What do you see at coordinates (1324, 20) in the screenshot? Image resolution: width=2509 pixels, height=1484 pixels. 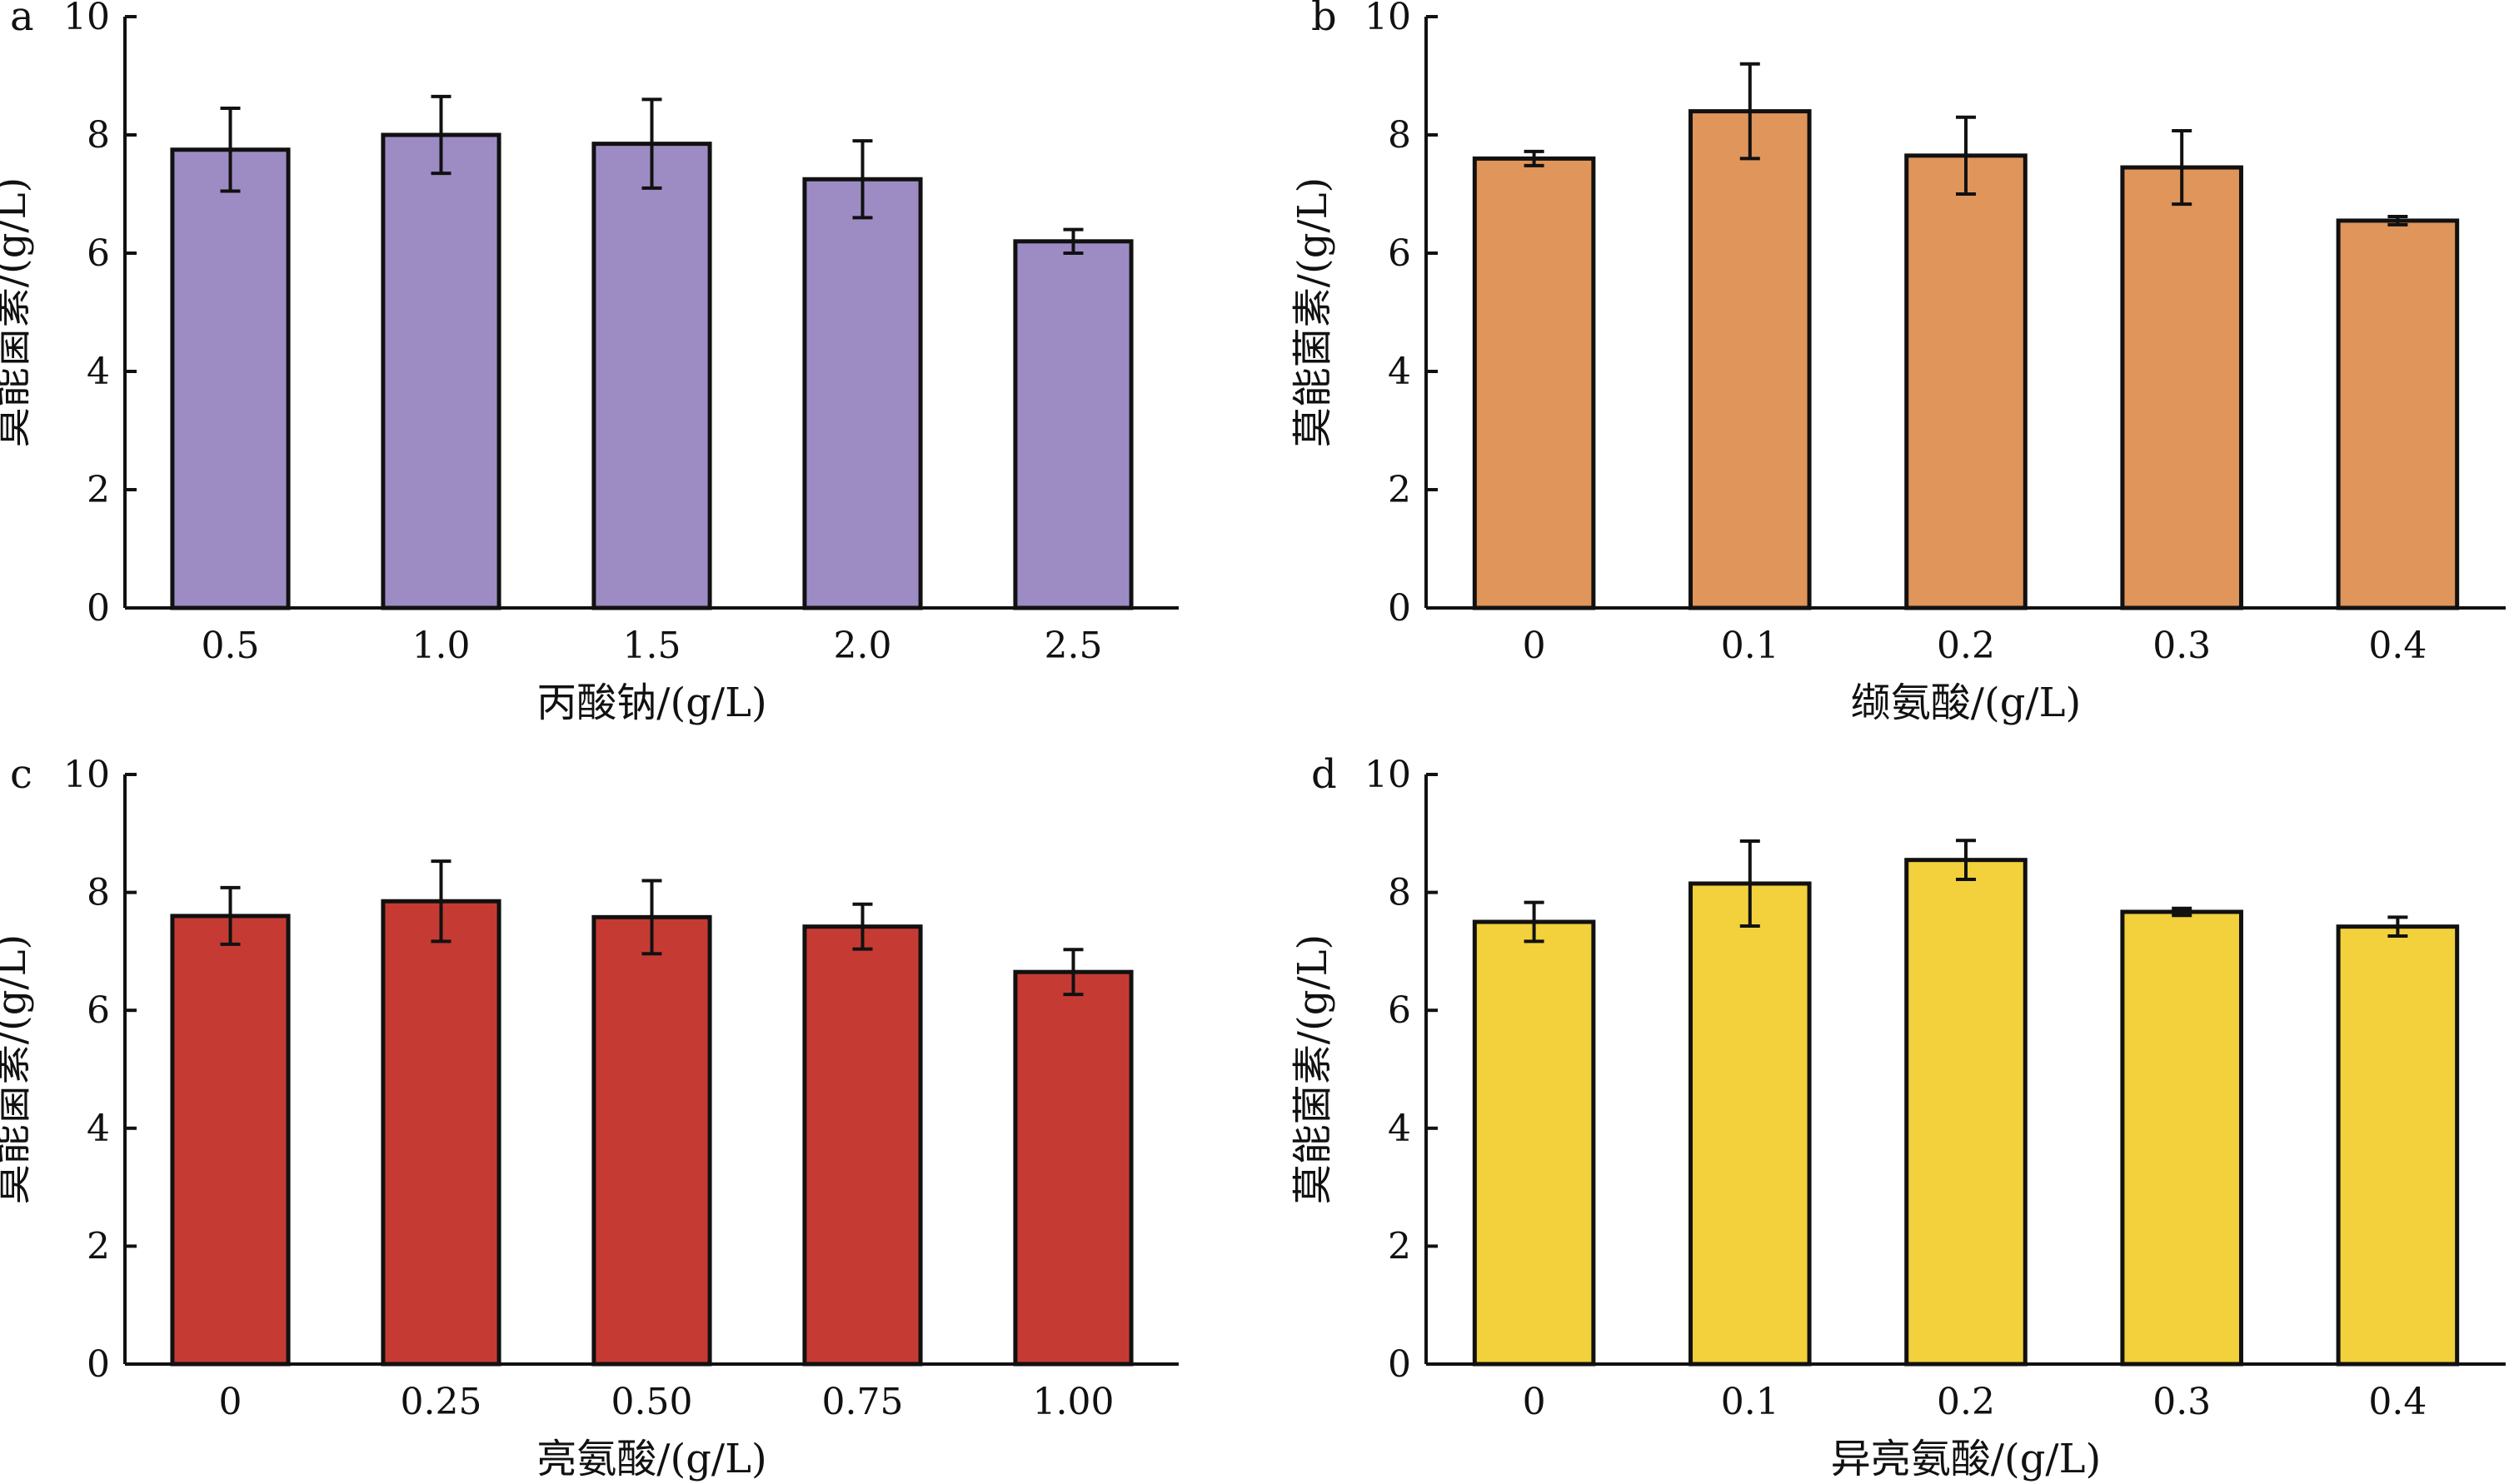 I see `panel-letter: b` at bounding box center [1324, 20].